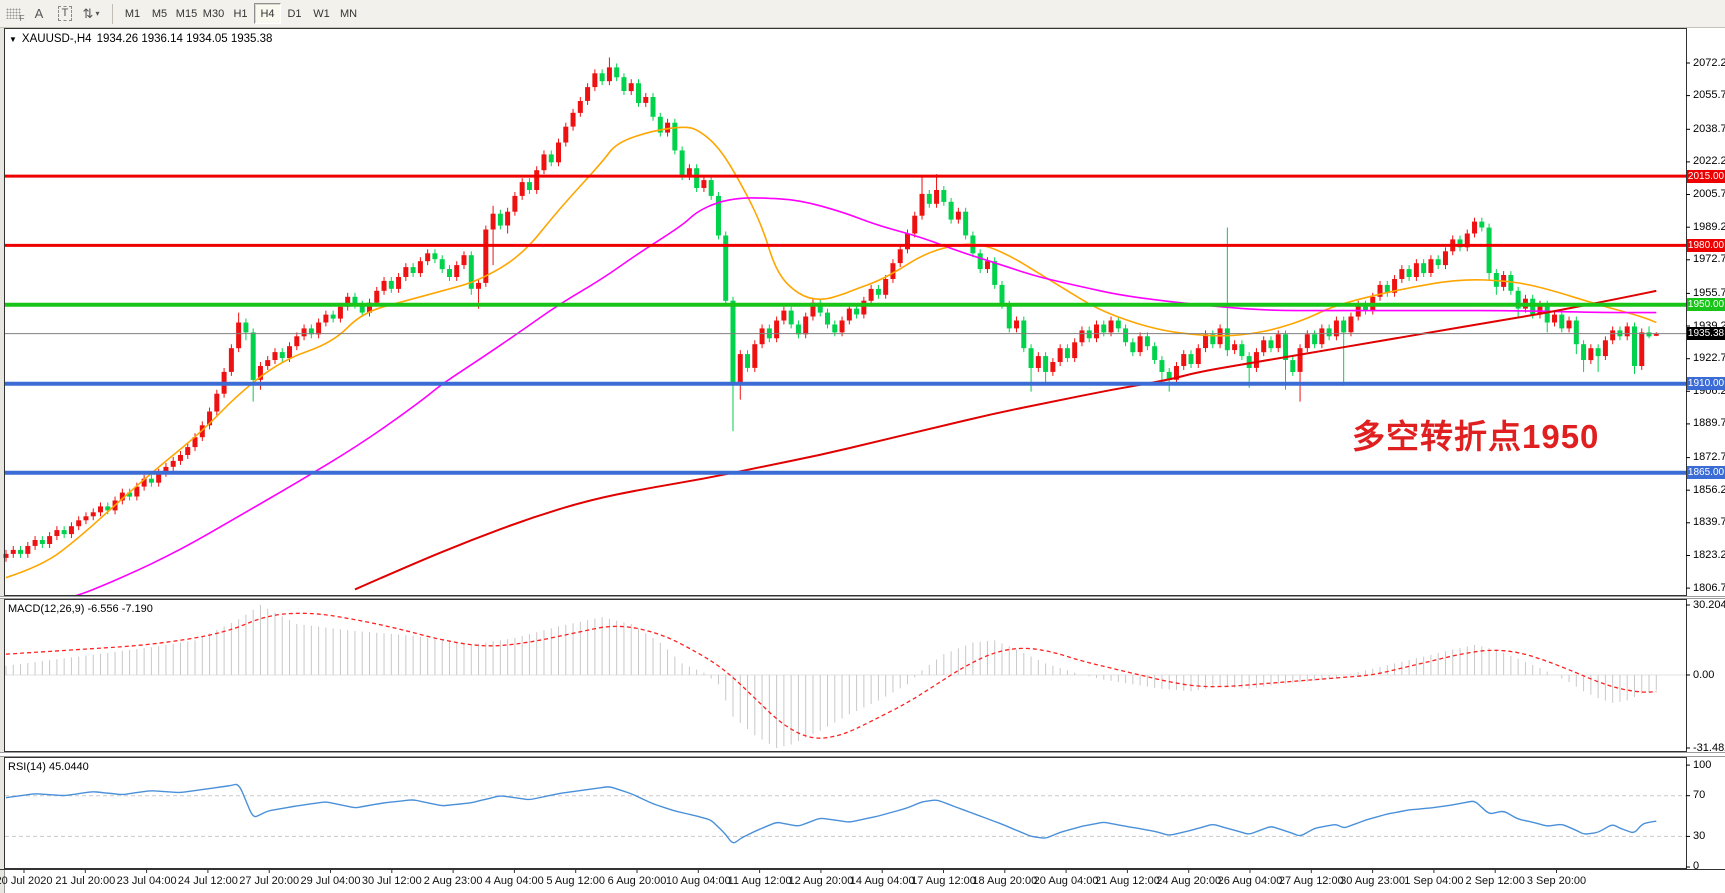 Image resolution: width=1725 pixels, height=893 pixels. I want to click on timeframe-button-m30: M30, so click(213, 13).